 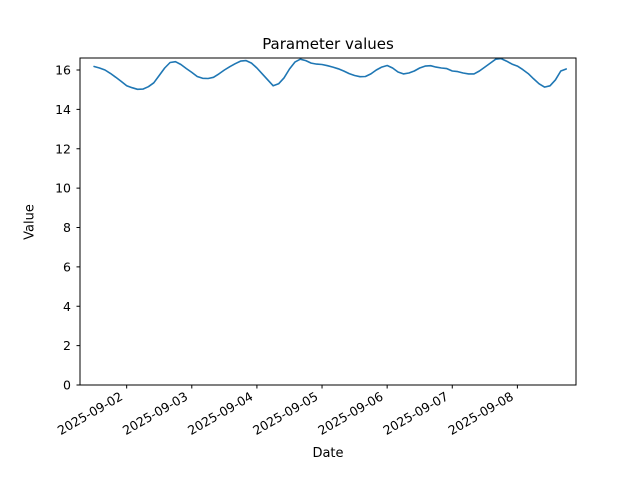 I want to click on x-tick-label: 2025-09-06, so click(x=350, y=413).